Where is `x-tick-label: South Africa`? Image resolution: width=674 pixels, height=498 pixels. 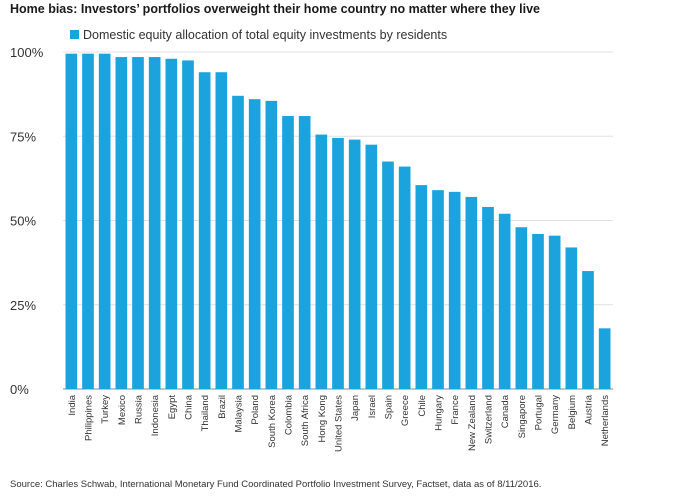 x-tick-label: South Africa is located at coordinates (305, 420).